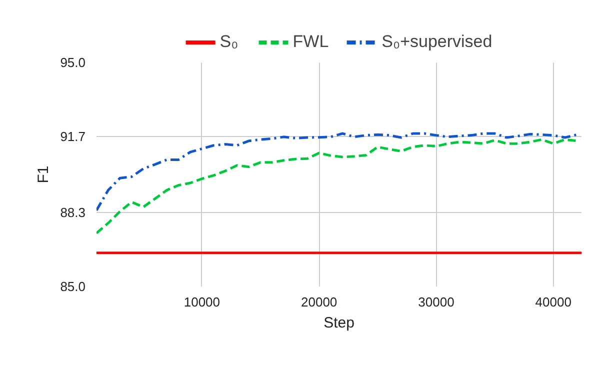 The width and height of the screenshot is (600, 371). What do you see at coordinates (73, 286) in the screenshot?
I see `y-tick-label: 85.0` at bounding box center [73, 286].